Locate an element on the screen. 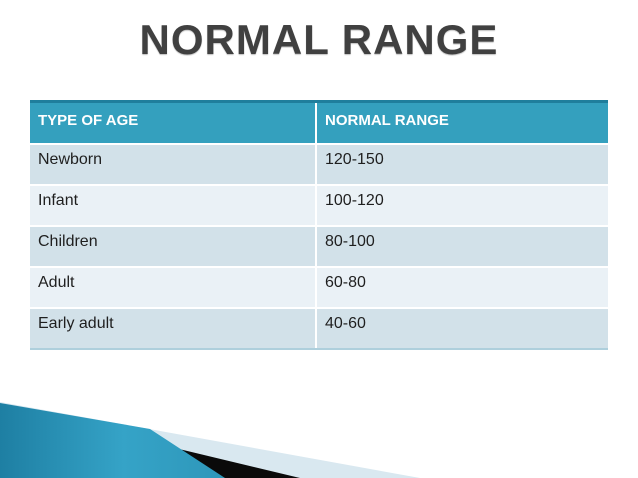 The height and width of the screenshot is (478, 638). table-row: Adult 60-80 is located at coordinates (319, 286).